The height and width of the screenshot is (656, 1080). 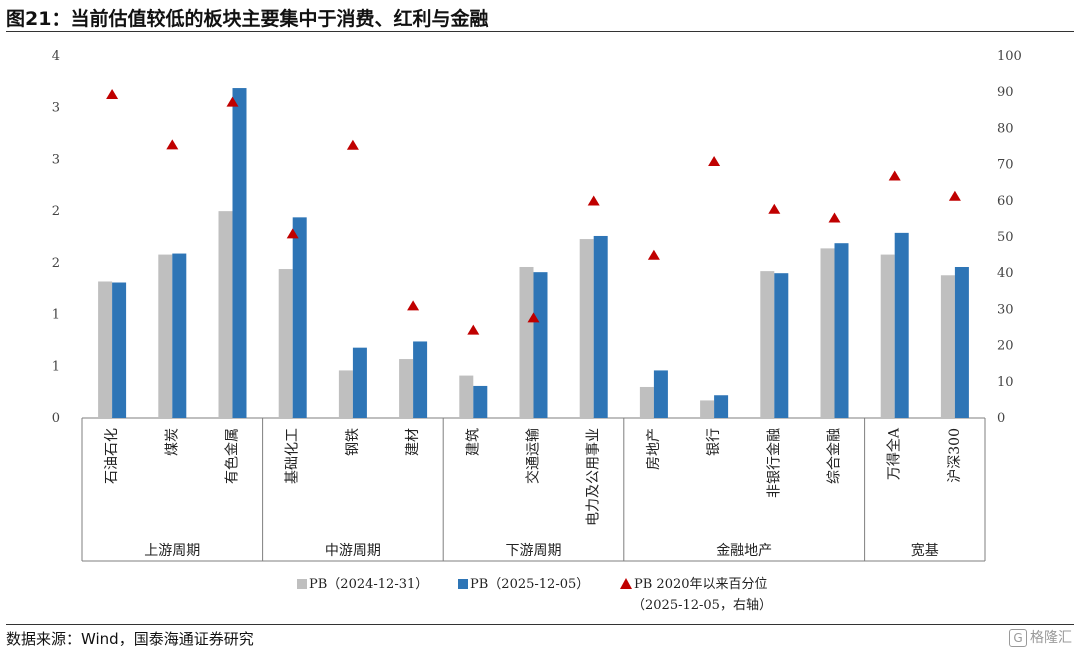 I want to click on legend-label-percentile-note: （2025-12-05，右轴）, so click(x=702, y=605).